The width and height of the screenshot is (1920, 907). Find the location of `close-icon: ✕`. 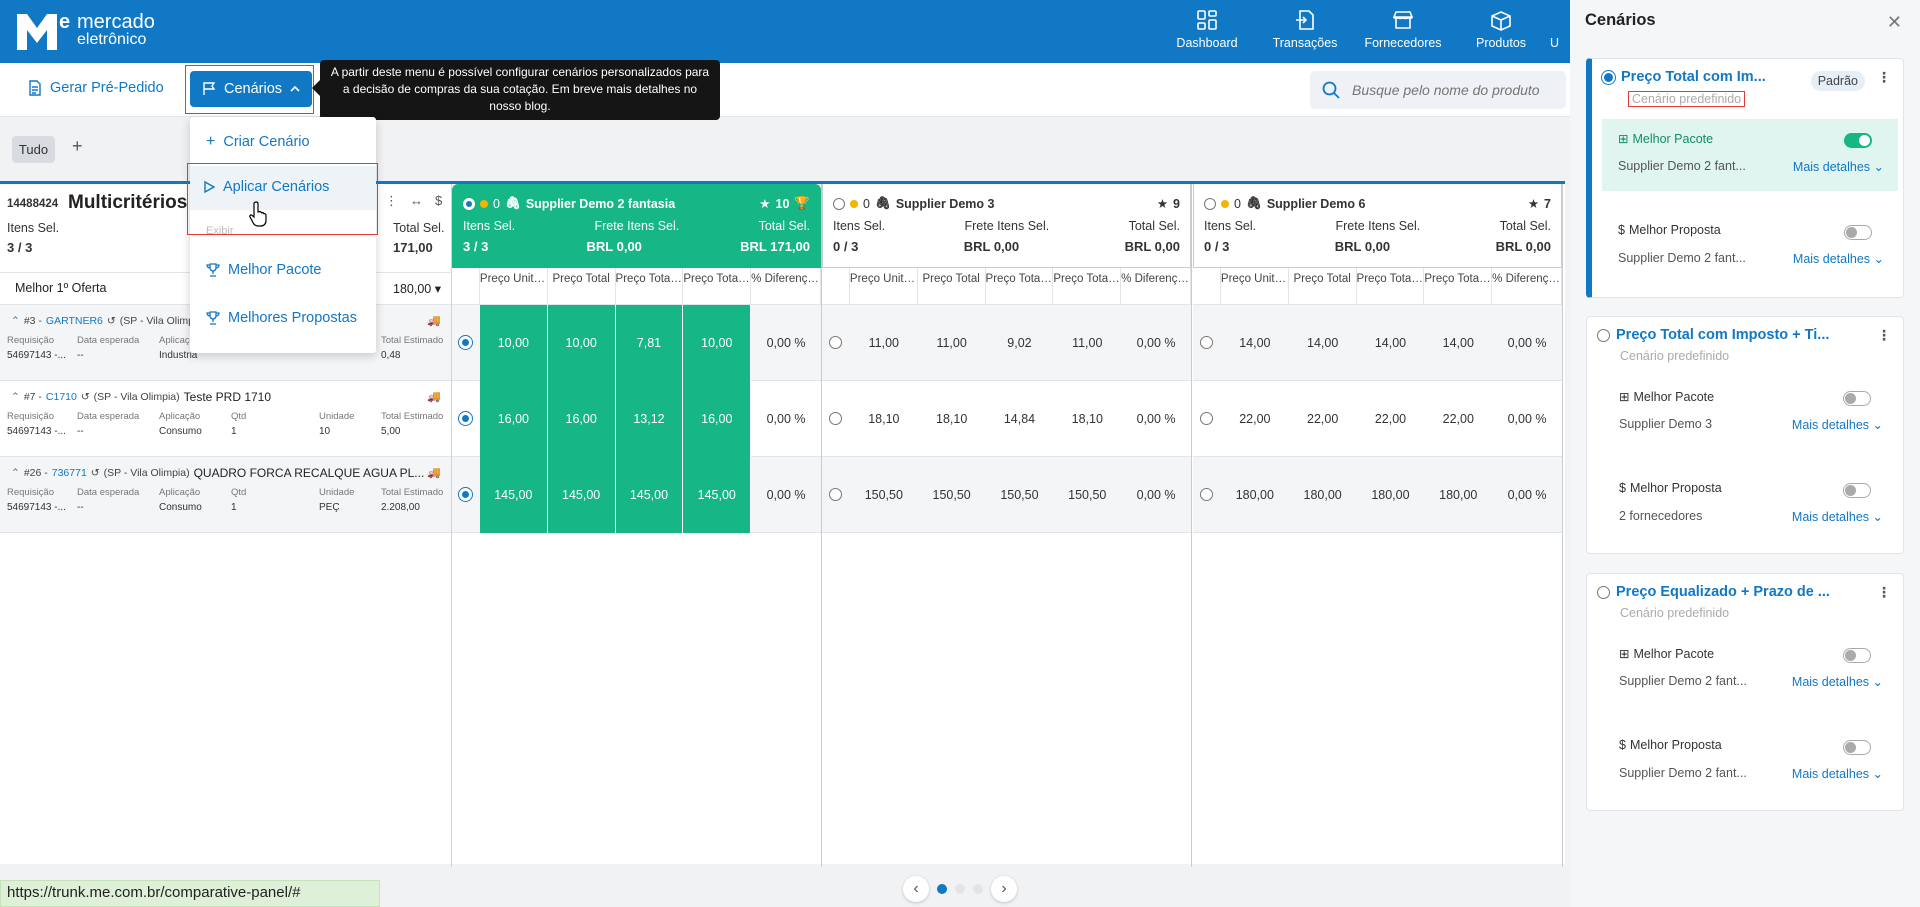

close-icon: ✕ is located at coordinates (1894, 22).